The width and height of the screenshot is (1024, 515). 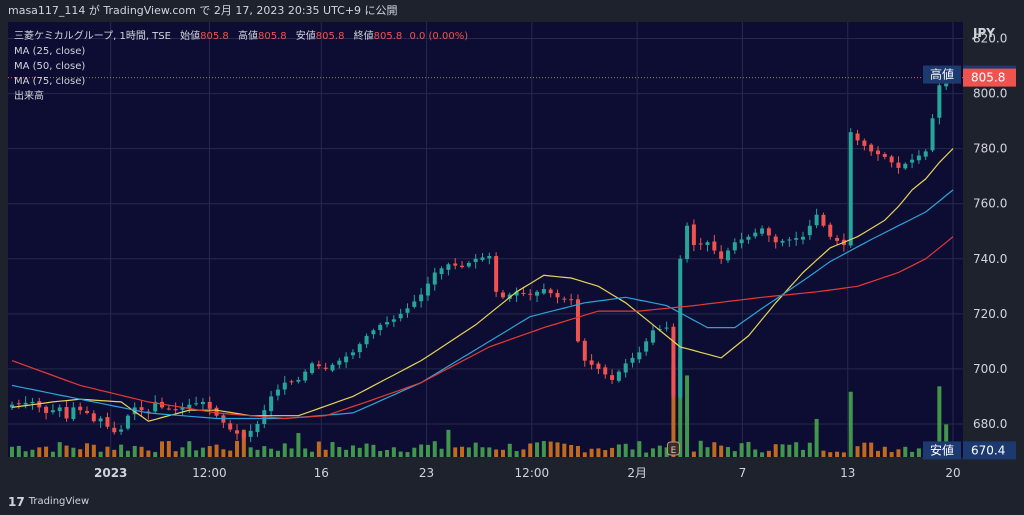 What do you see at coordinates (272, 36) in the screenshot?
I see `high-value: 805.8` at bounding box center [272, 36].